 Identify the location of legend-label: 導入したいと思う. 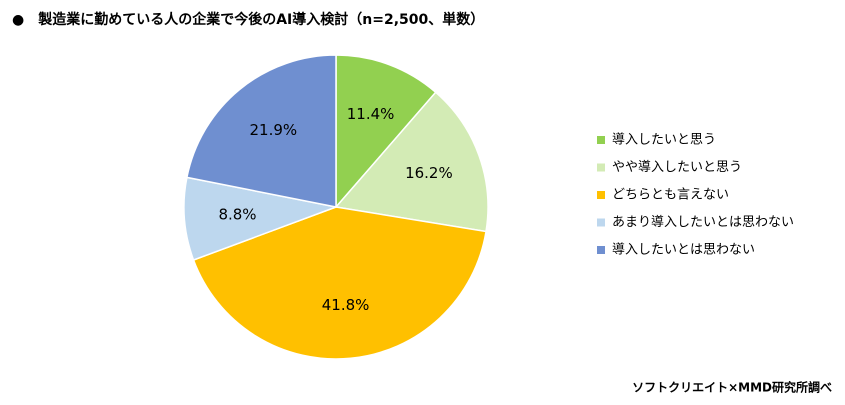
(664, 140).